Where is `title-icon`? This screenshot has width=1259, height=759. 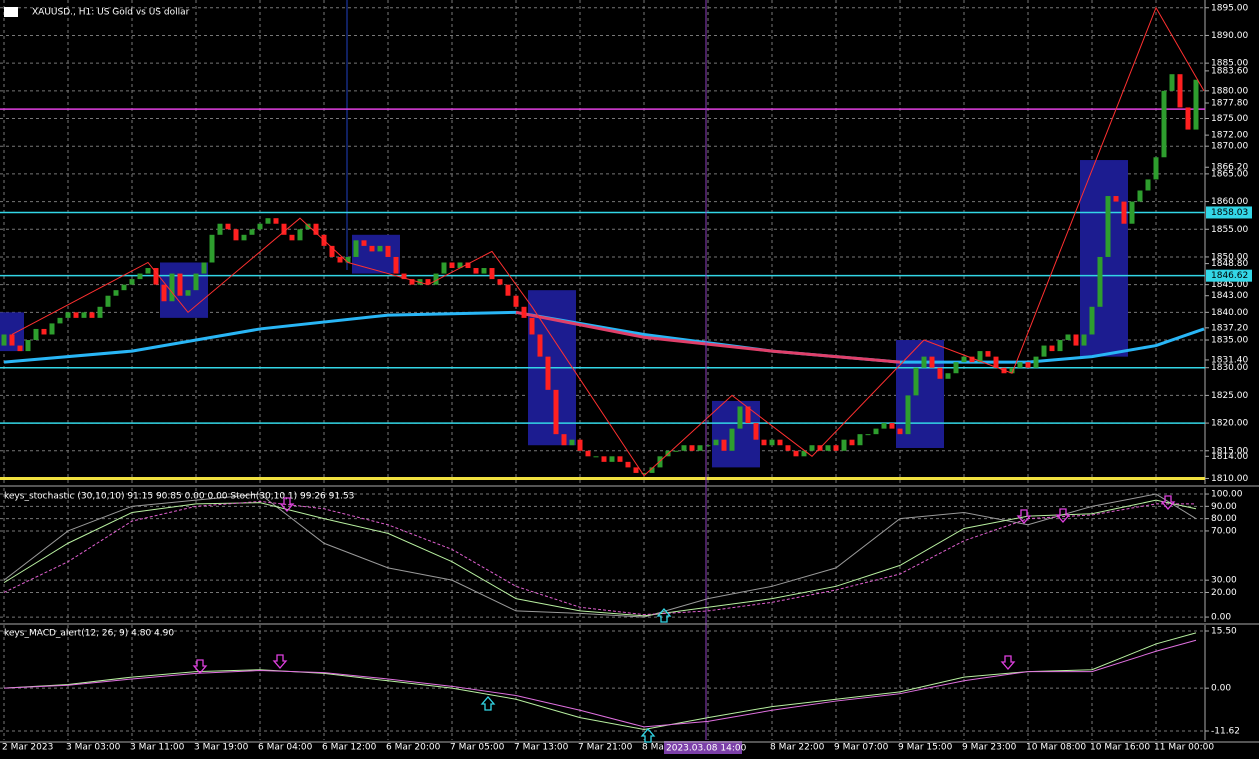 title-icon is located at coordinates (11, 12).